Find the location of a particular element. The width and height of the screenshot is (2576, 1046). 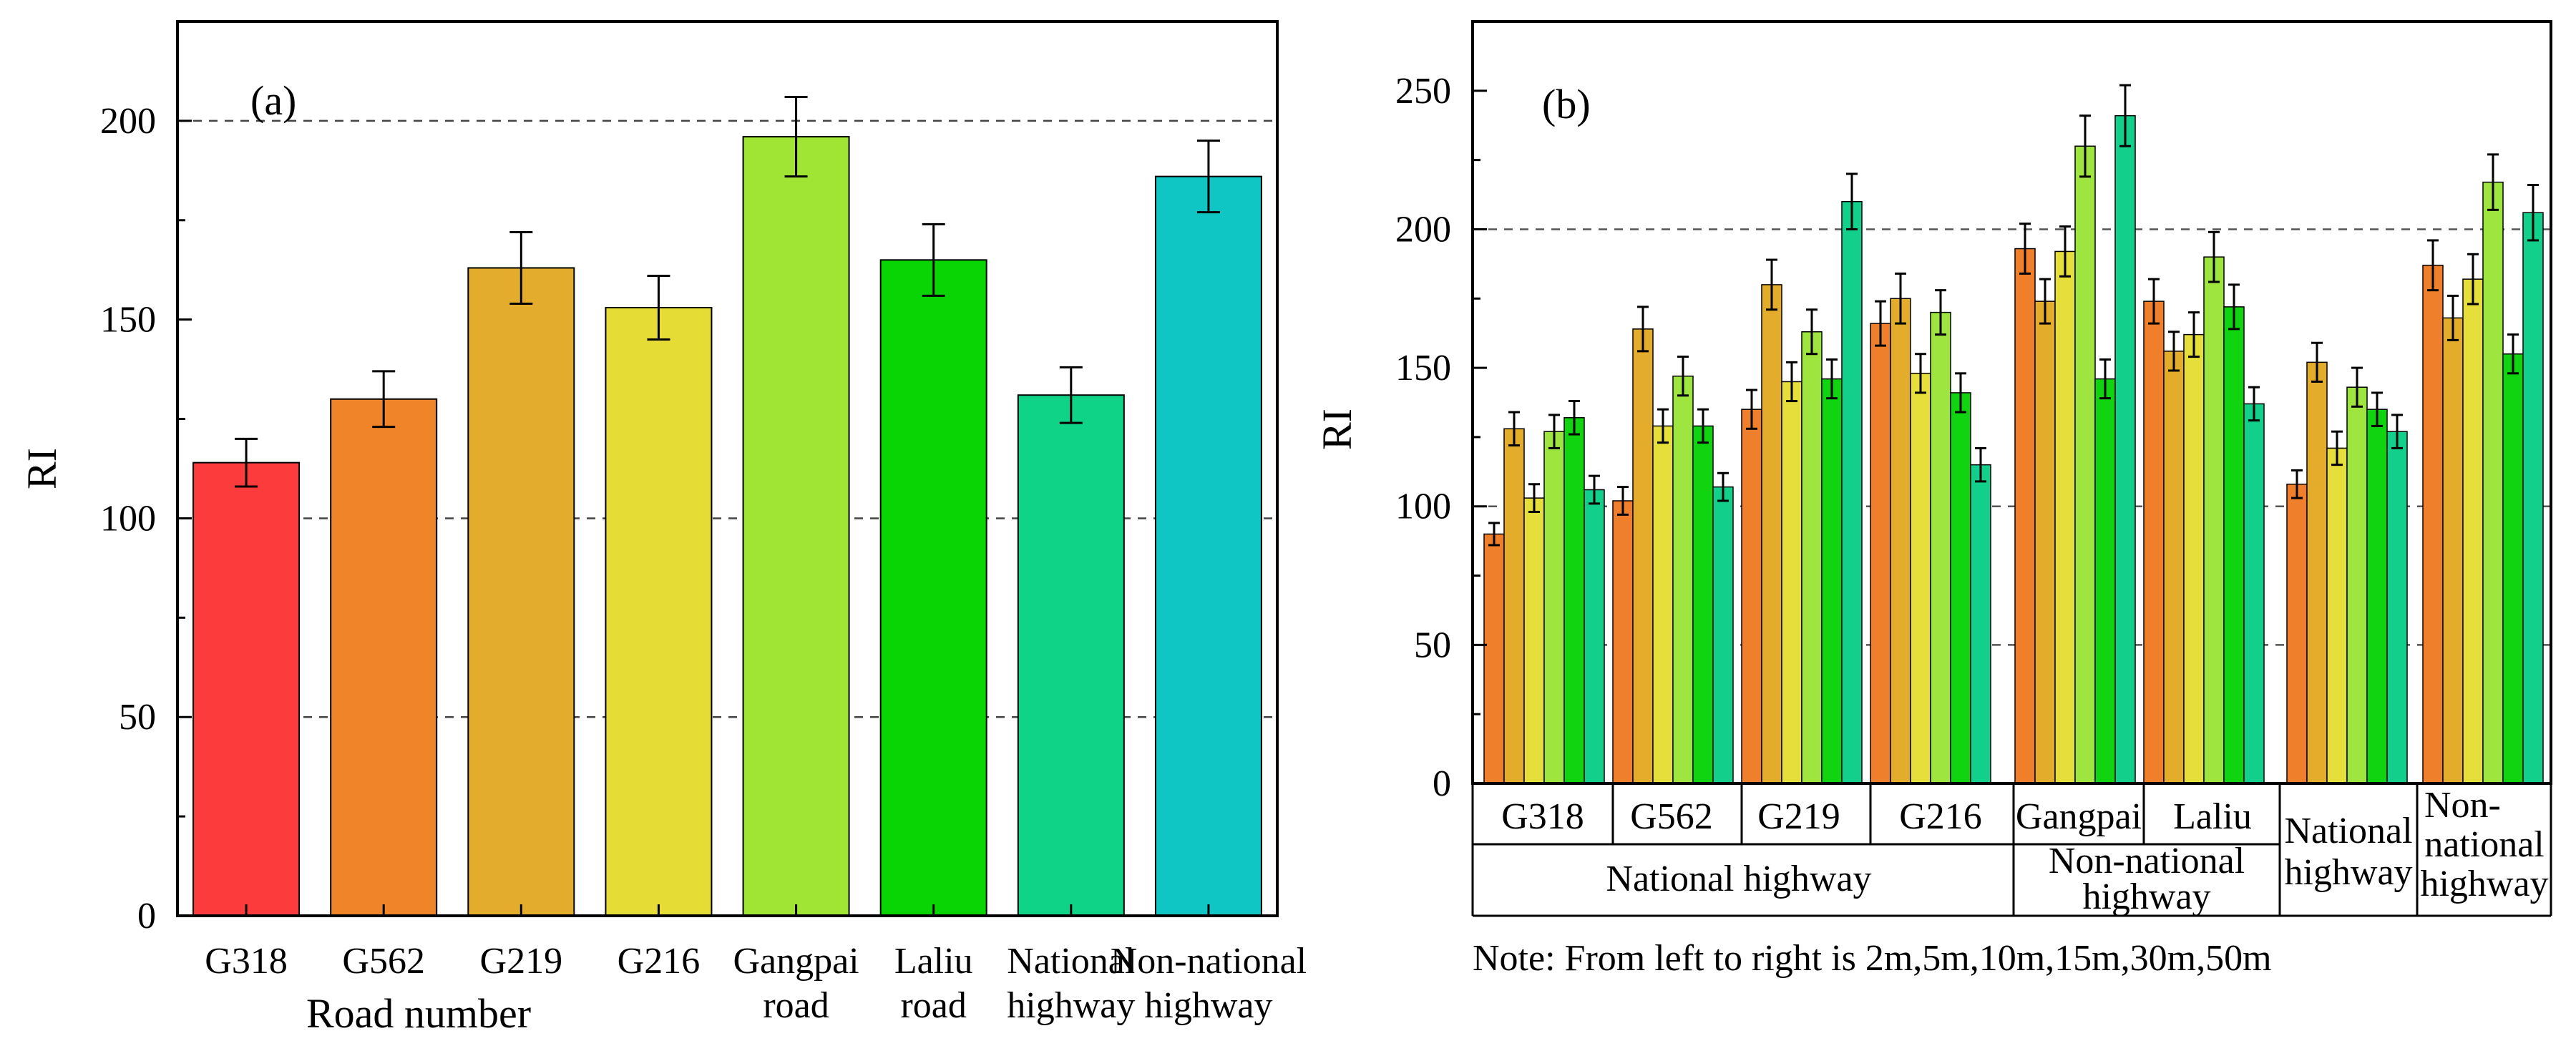

bar-g0-s4 is located at coordinates (1574, 600).